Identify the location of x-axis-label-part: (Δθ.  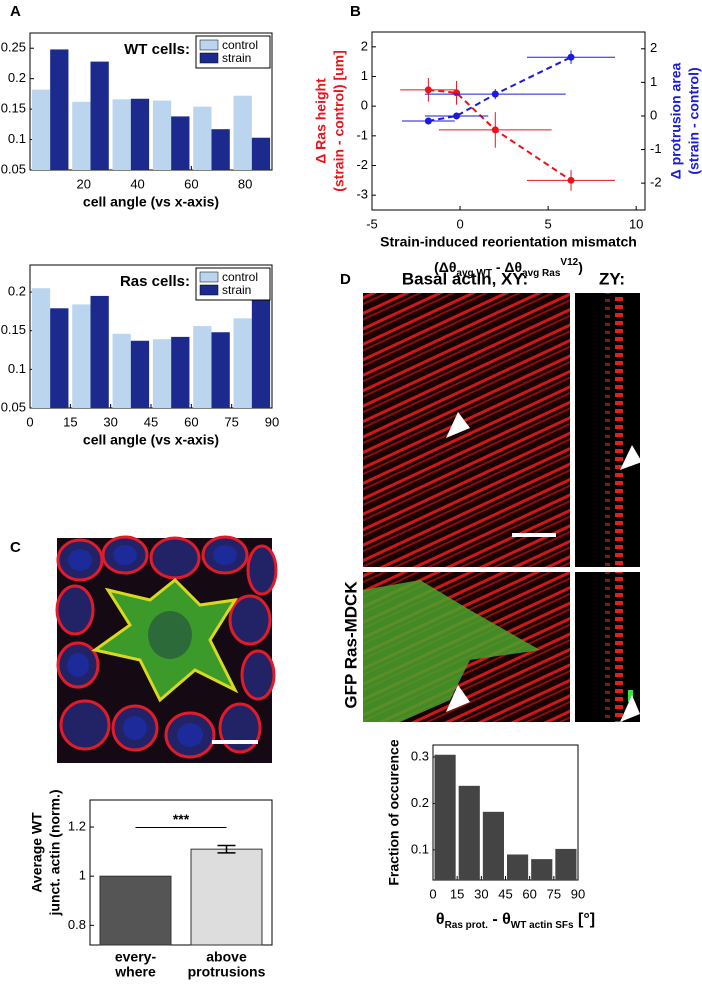
(445, 267).